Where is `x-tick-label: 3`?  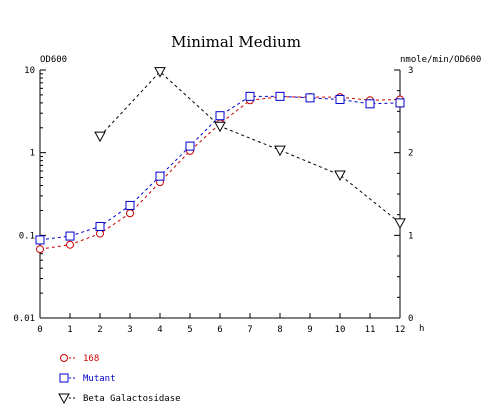
x-tick-label: 3 is located at coordinates (129, 330).